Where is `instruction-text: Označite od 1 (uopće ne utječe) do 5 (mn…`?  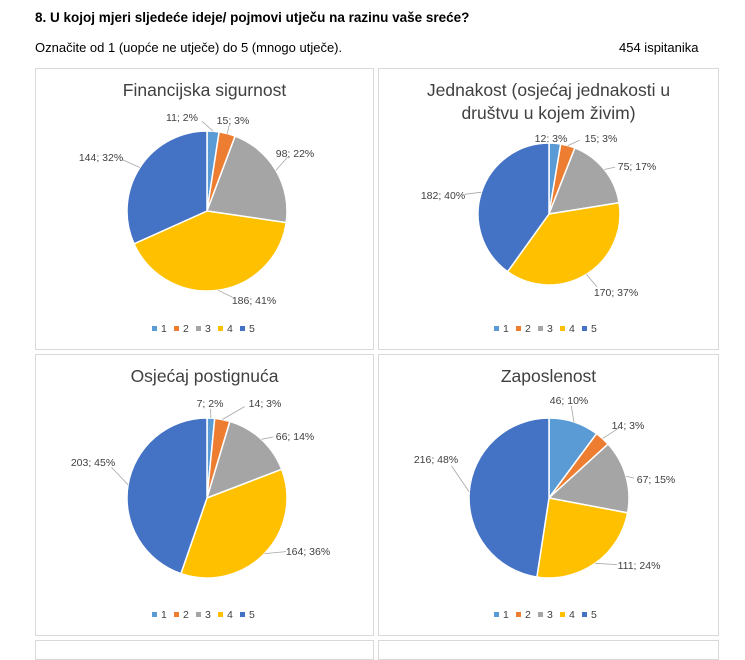 instruction-text: Označite od 1 (uopće ne utječe) do 5 (mn… is located at coordinates (188, 47).